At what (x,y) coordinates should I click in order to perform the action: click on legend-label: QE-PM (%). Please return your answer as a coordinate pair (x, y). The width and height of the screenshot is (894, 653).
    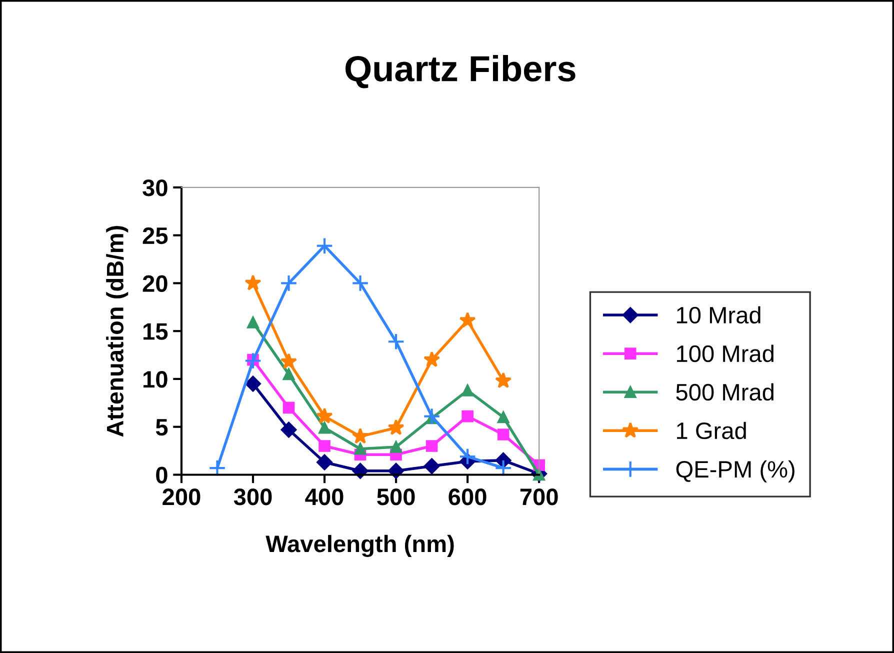
    Looking at the image, I should click on (735, 471).